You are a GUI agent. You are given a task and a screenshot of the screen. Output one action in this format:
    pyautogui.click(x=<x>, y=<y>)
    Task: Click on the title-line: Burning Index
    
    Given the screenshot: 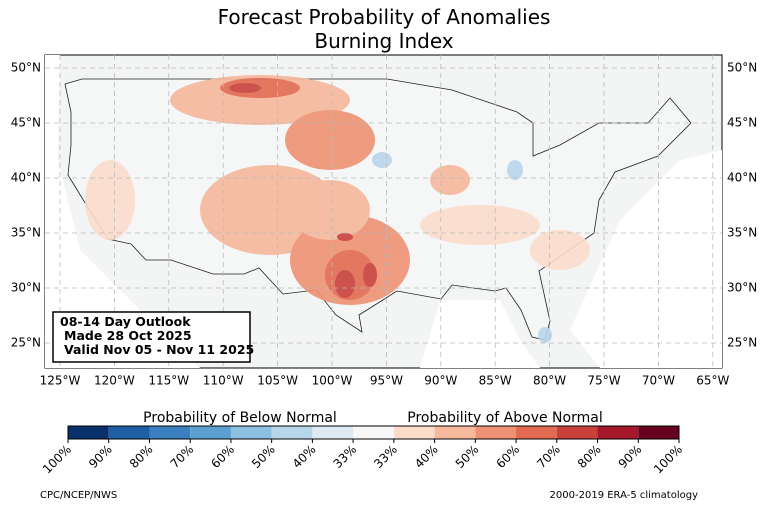 What is the action you would take?
    pyautogui.click(x=383, y=41)
    